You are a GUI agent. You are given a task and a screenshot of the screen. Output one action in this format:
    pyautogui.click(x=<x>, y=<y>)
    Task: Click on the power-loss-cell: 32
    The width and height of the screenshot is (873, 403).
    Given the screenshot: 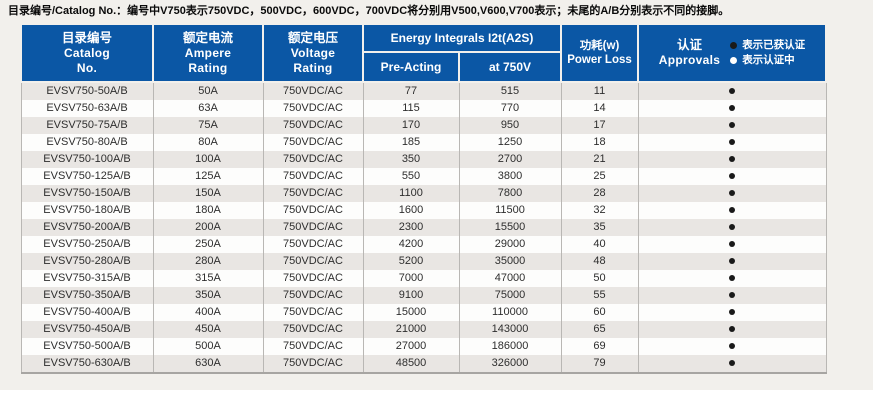 What is the action you would take?
    pyautogui.click(x=599, y=210)
    